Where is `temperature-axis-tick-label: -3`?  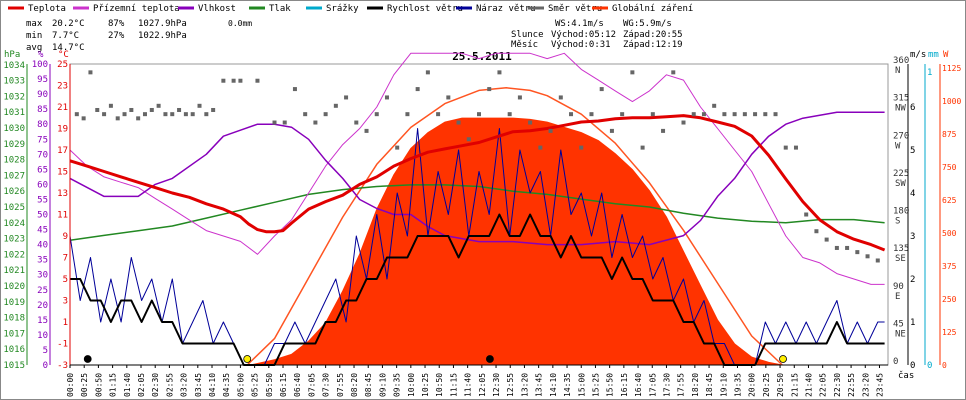 temperature-axis-tick-label: -3 is located at coordinates (62, 366).